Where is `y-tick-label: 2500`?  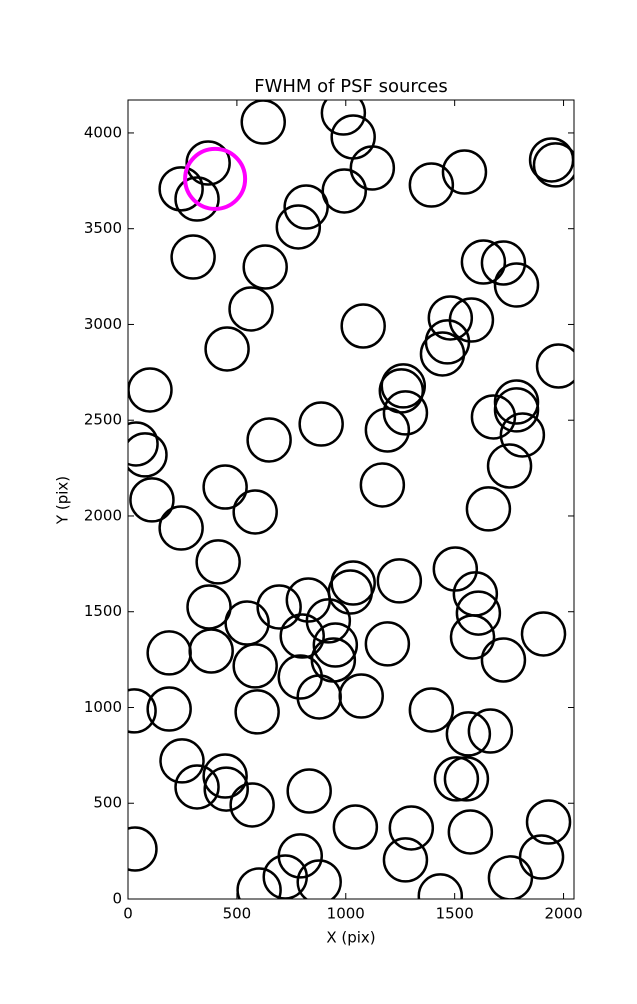 y-tick-label: 2500 is located at coordinates (103, 420).